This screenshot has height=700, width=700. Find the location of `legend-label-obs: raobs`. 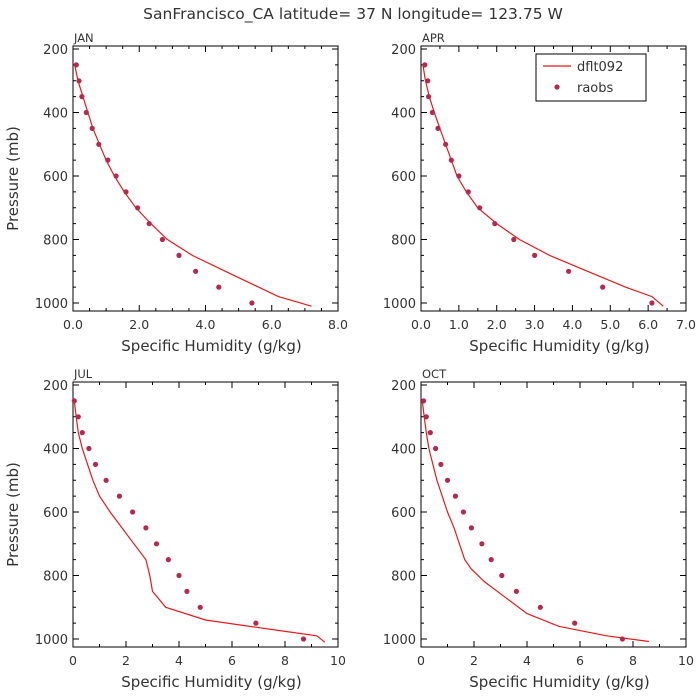

legend-label-obs: raobs is located at coordinates (595, 88).